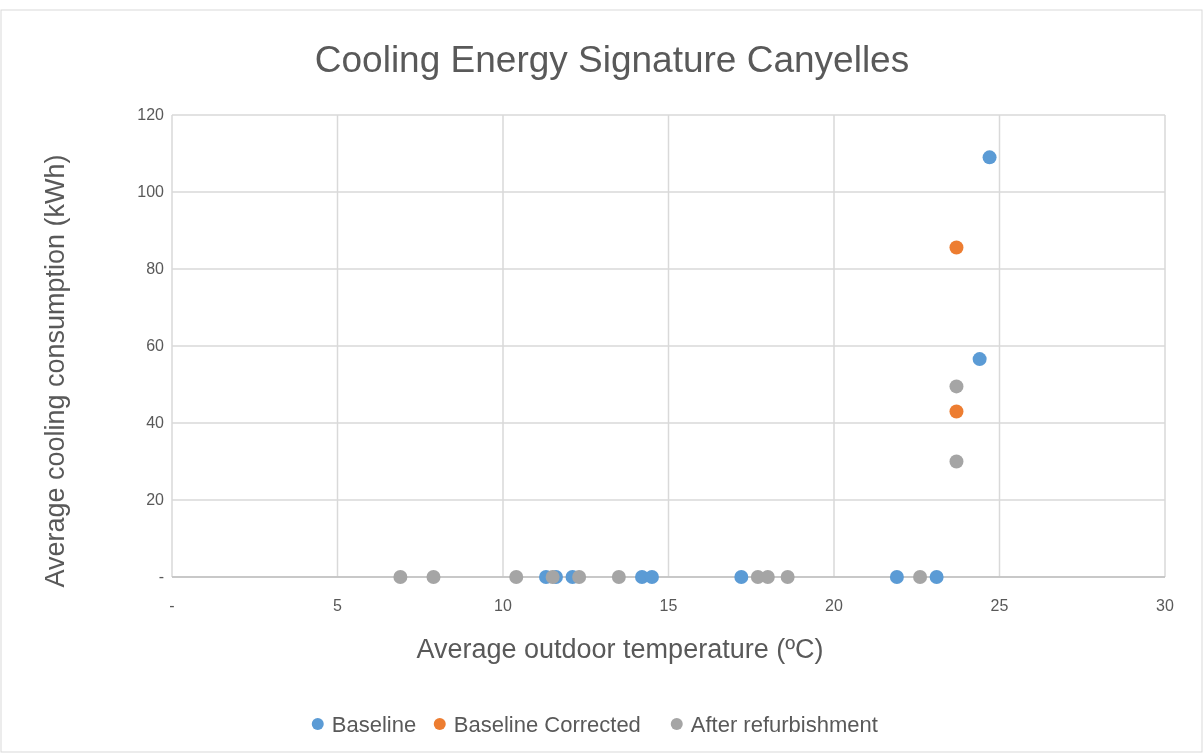 The height and width of the screenshot is (753, 1203). Describe the element at coordinates (161, 576) in the screenshot. I see `y-tick-label: -` at that location.